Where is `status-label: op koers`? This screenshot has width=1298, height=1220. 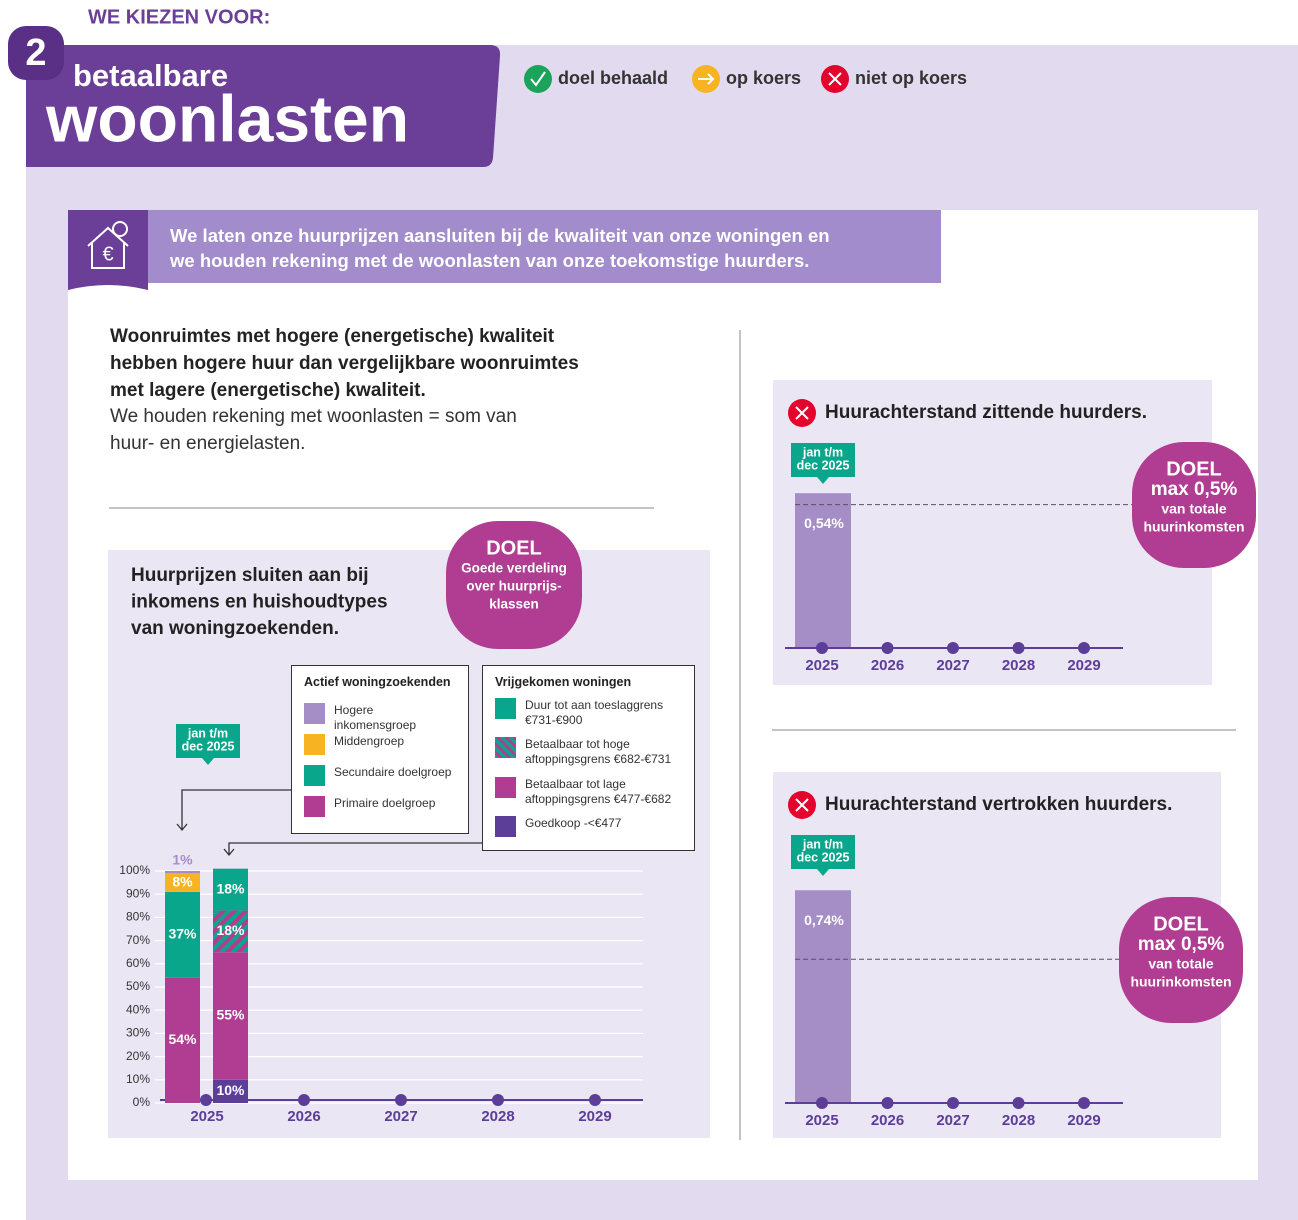 status-label: op koers is located at coordinates (763, 78).